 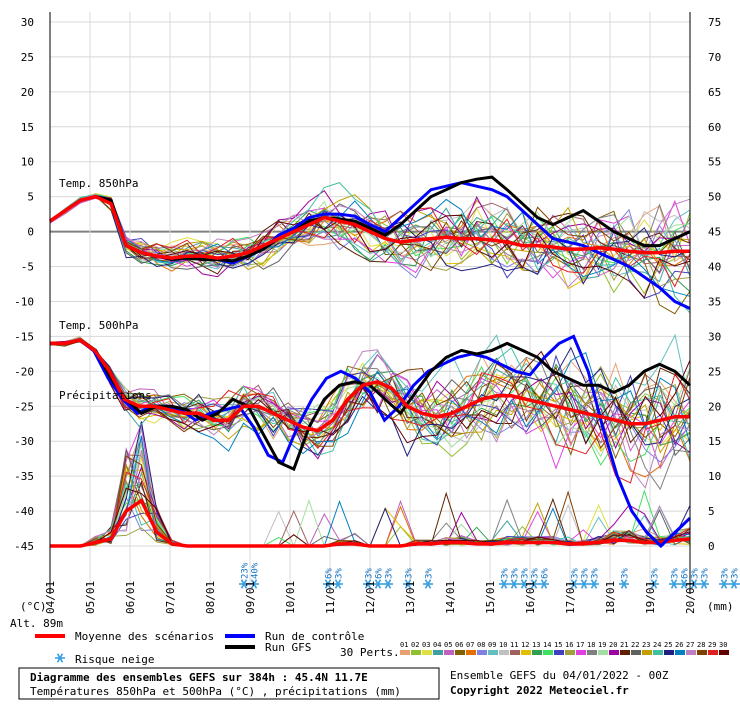 What do you see at coordinates (240, 647) in the screenshot?
I see `legend-gfs-swatch` at bounding box center [240, 647].